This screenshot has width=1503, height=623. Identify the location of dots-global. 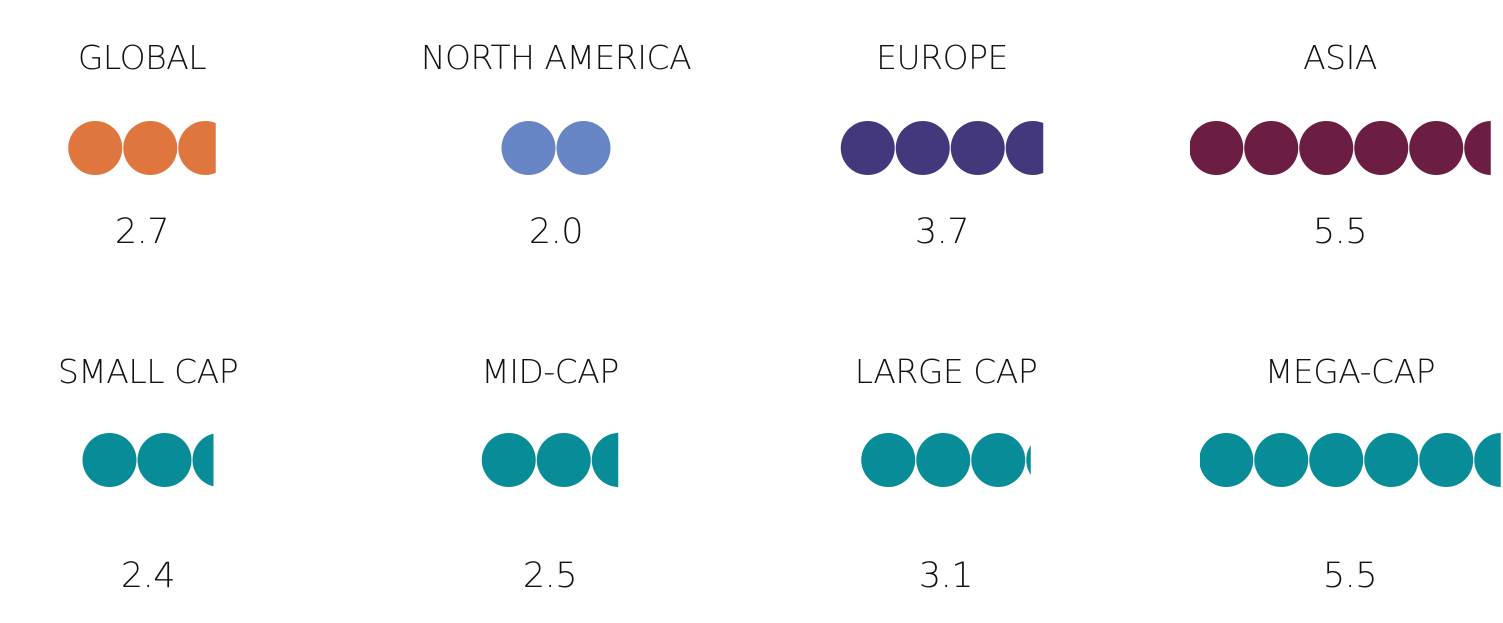
(142, 148).